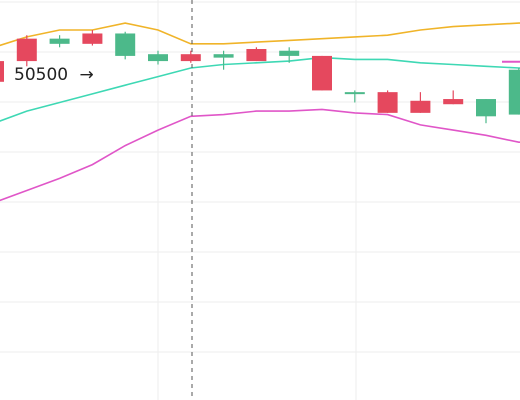  I want to click on price-annotation-value: 50500, so click(41, 75).